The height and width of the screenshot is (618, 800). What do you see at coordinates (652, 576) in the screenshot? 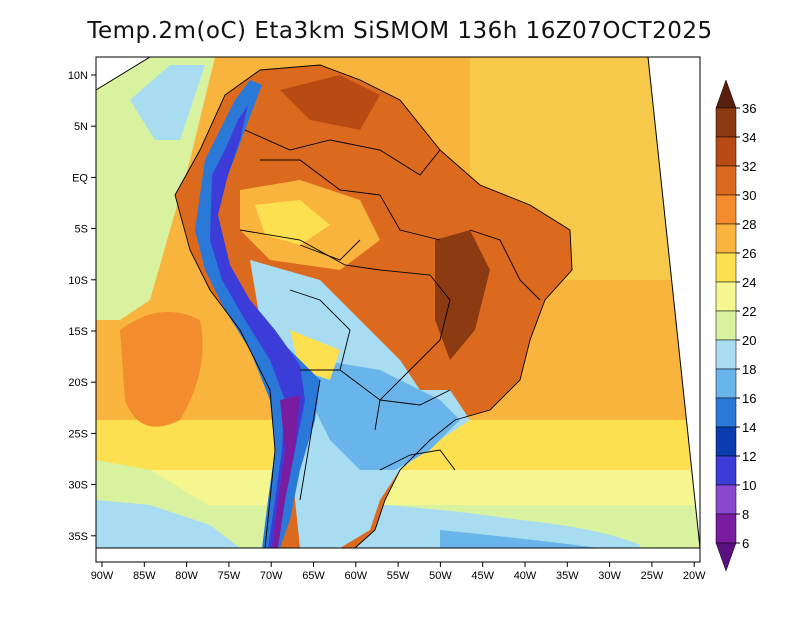
I see `lon-tick-label: 25W` at bounding box center [652, 576].